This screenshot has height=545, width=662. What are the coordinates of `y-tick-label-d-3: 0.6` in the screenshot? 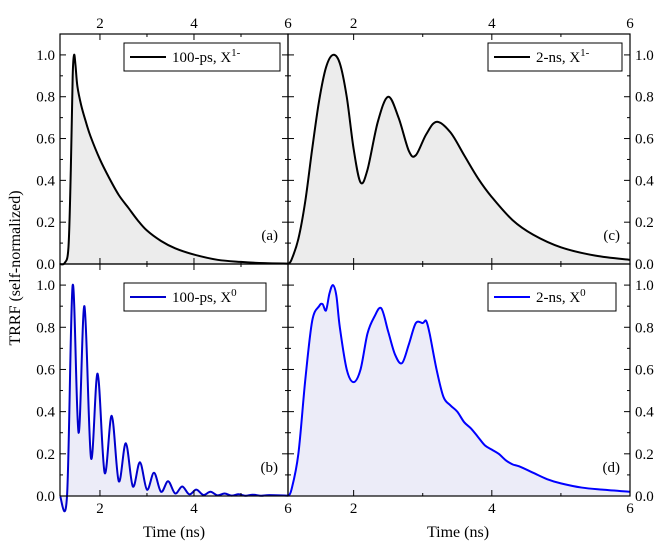 It's located at (644, 370).